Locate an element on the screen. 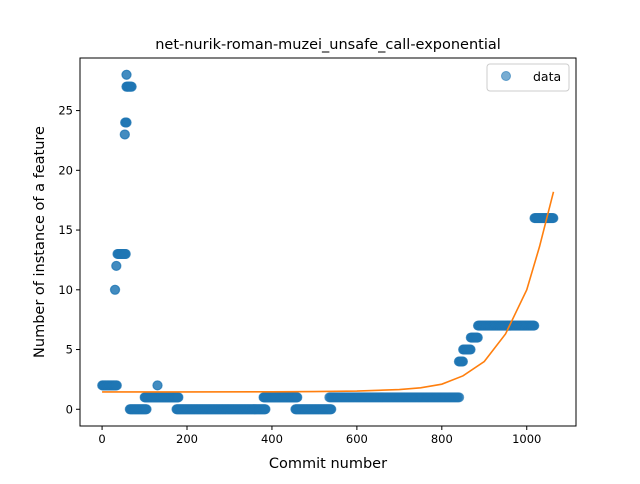  x-tick-label: 800 is located at coordinates (442, 439).